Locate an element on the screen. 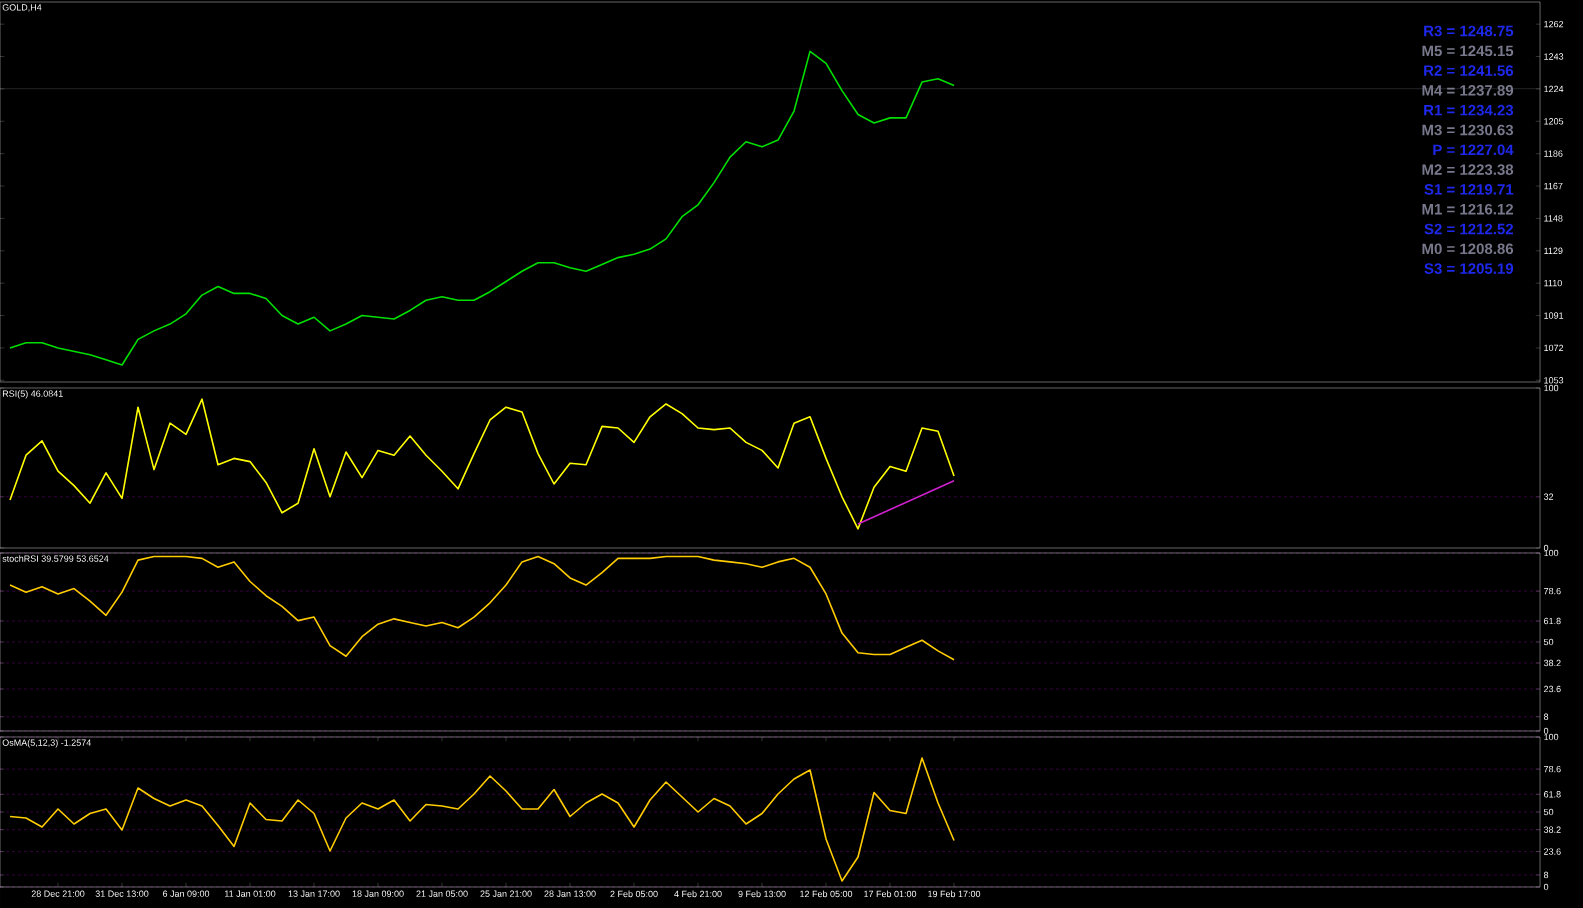  y-tick-label: 1072 is located at coordinates (1554, 348).